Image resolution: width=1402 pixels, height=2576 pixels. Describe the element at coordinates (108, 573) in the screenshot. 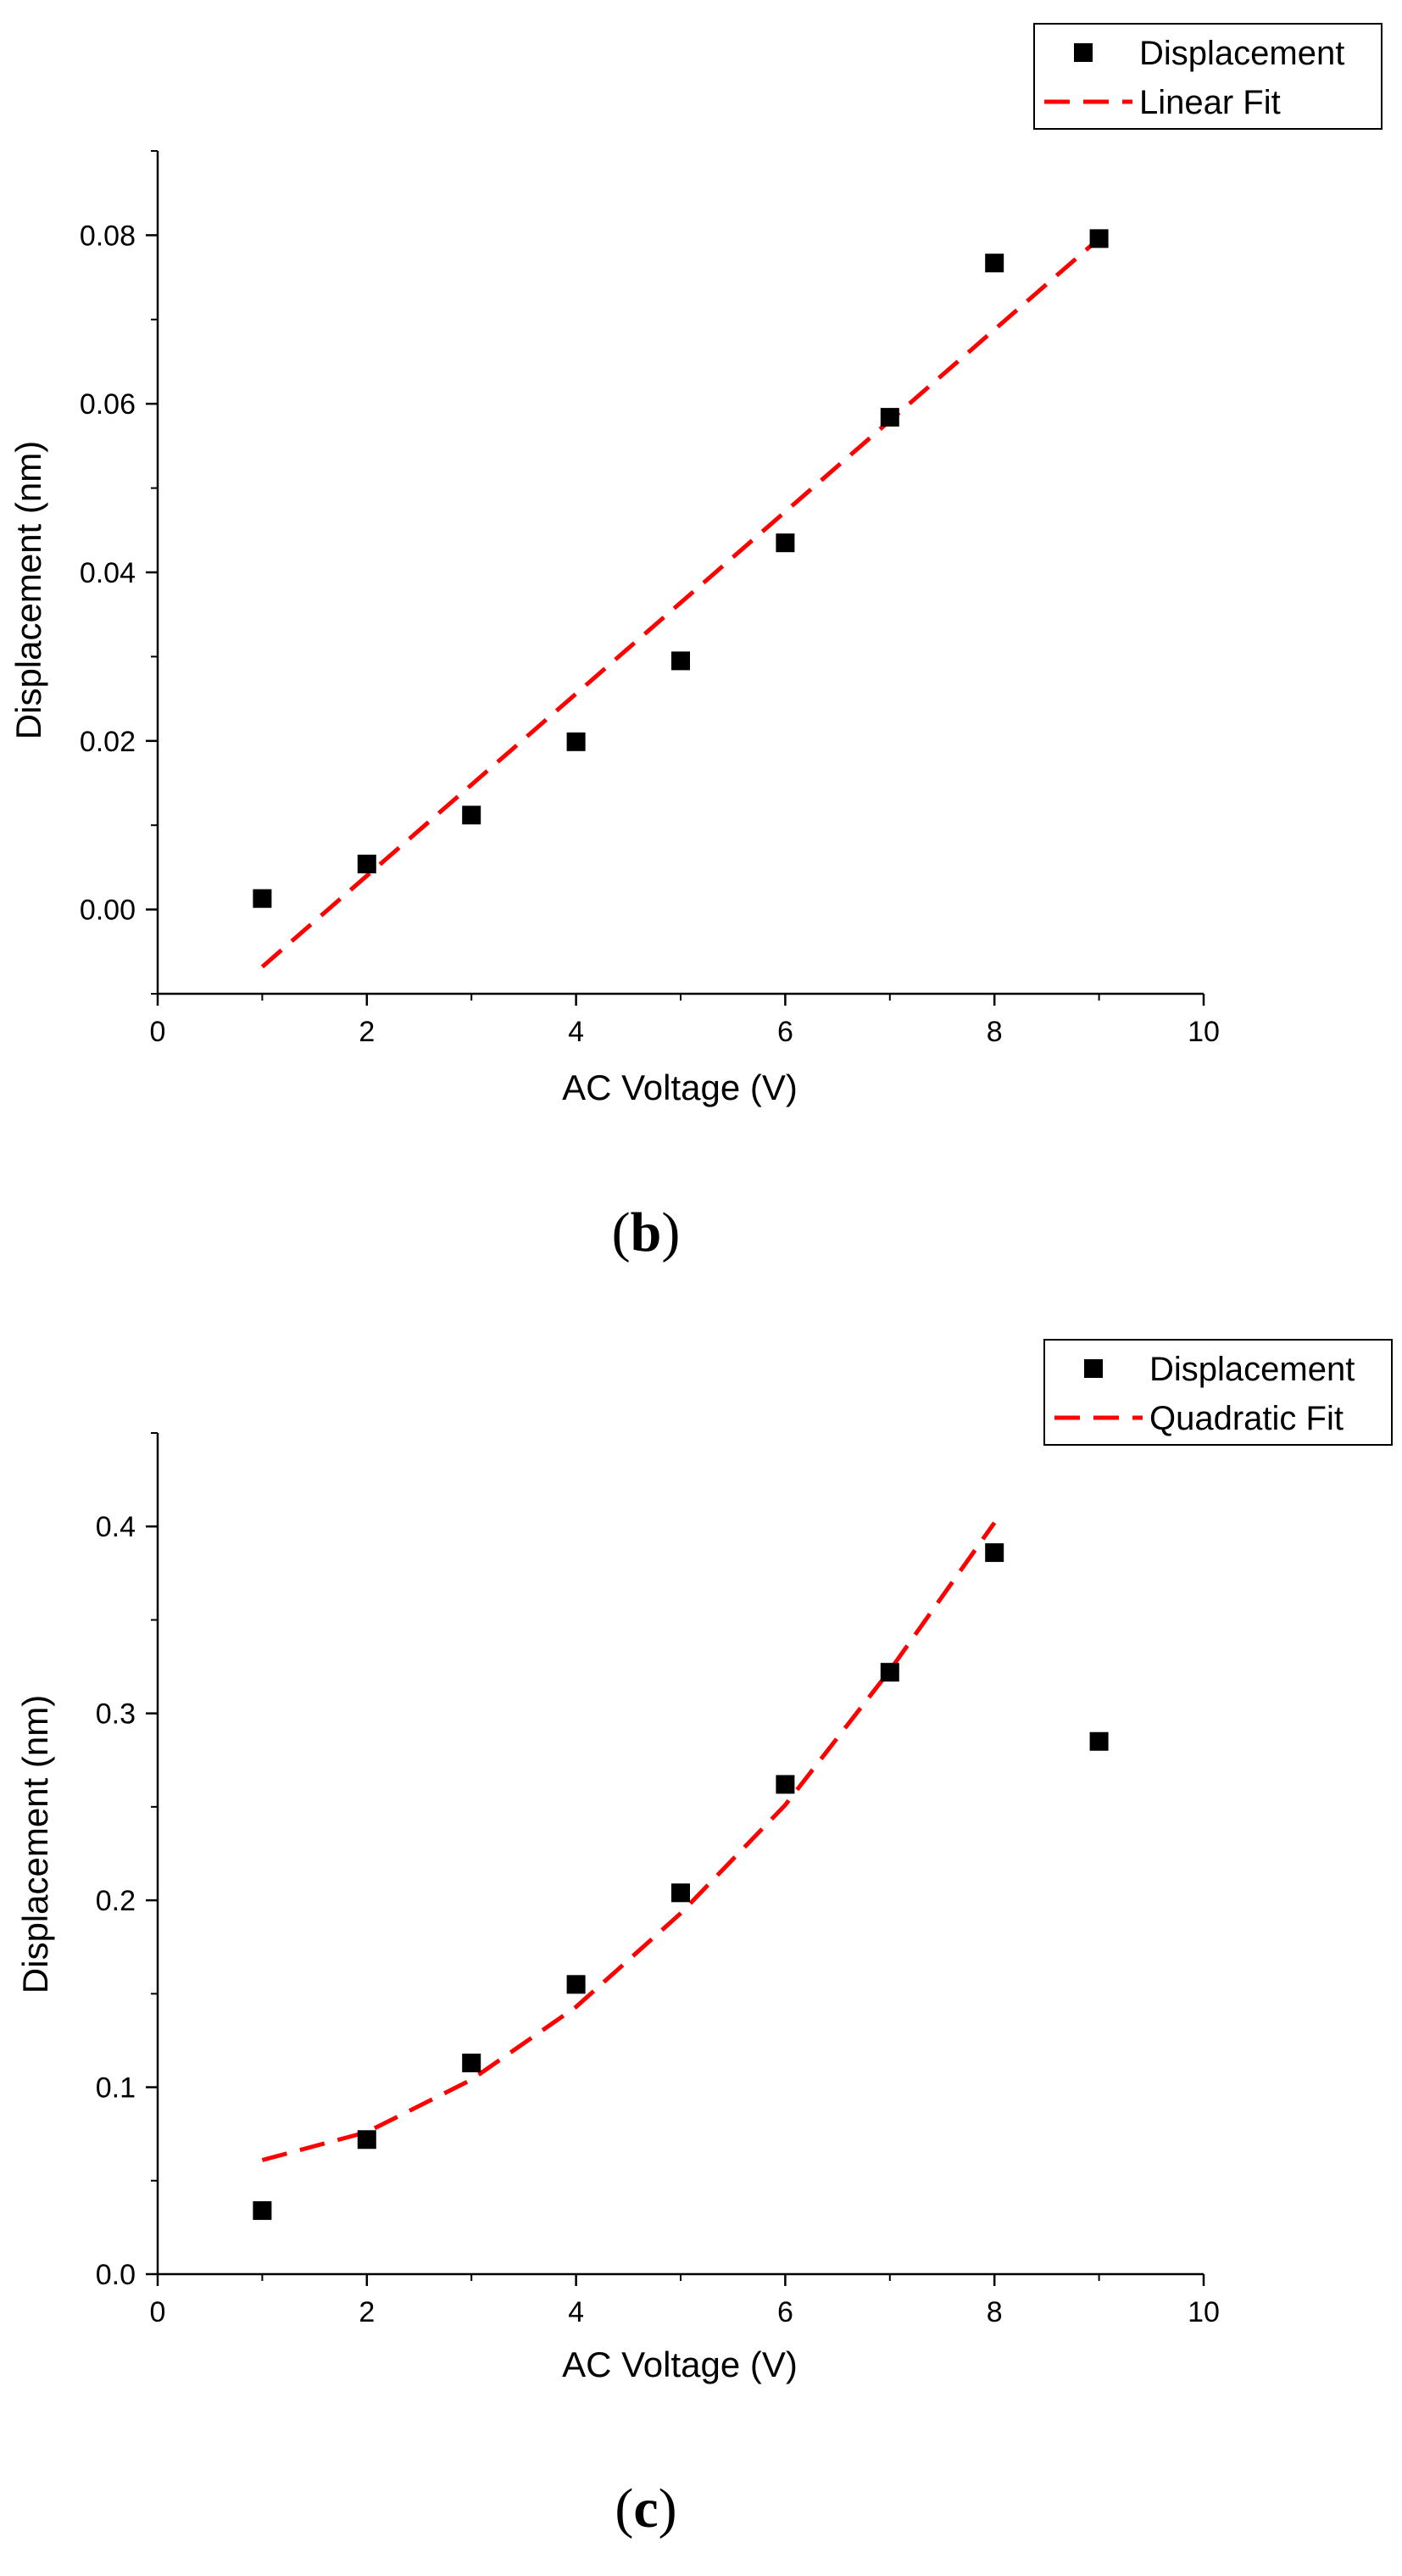

I see `y-tick-label: 0.04` at that location.